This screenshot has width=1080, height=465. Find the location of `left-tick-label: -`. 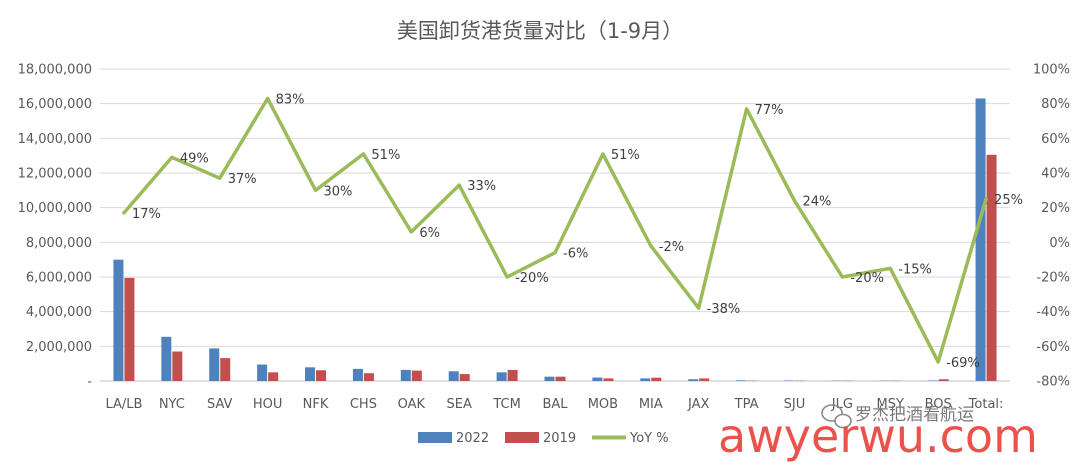

left-tick-label: - is located at coordinates (89, 382).